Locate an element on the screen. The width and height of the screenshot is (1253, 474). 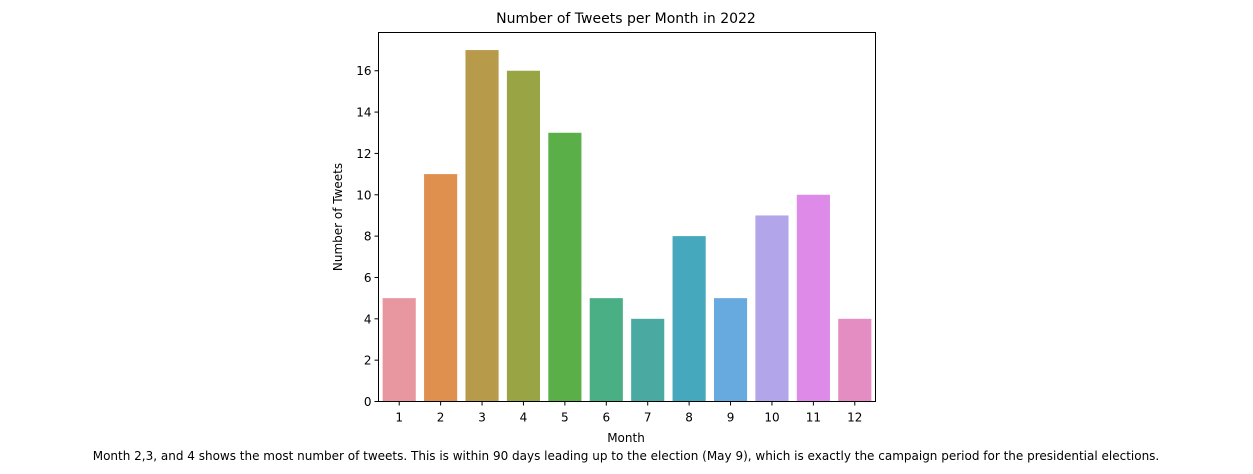
y-tick-label: 16 is located at coordinates (363, 71).